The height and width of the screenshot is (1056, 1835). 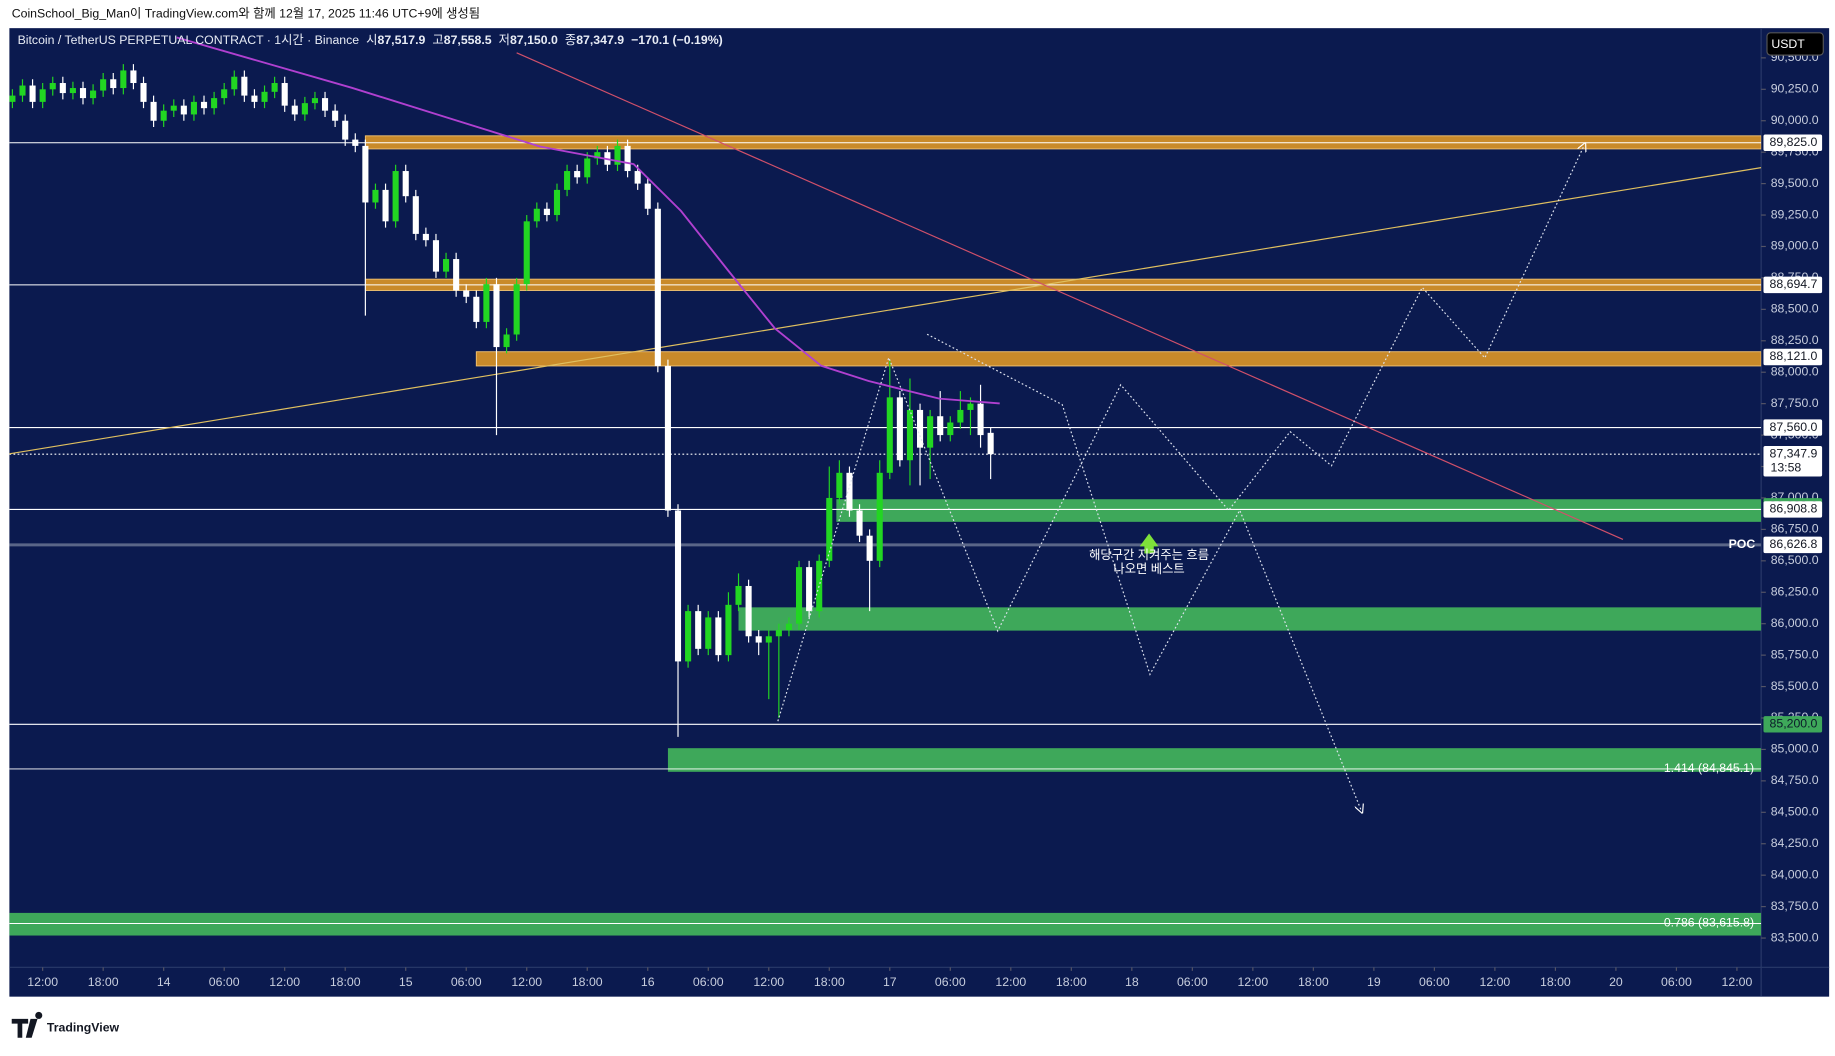 I want to click on price-box-label: 89,825.0, so click(x=1794, y=142).